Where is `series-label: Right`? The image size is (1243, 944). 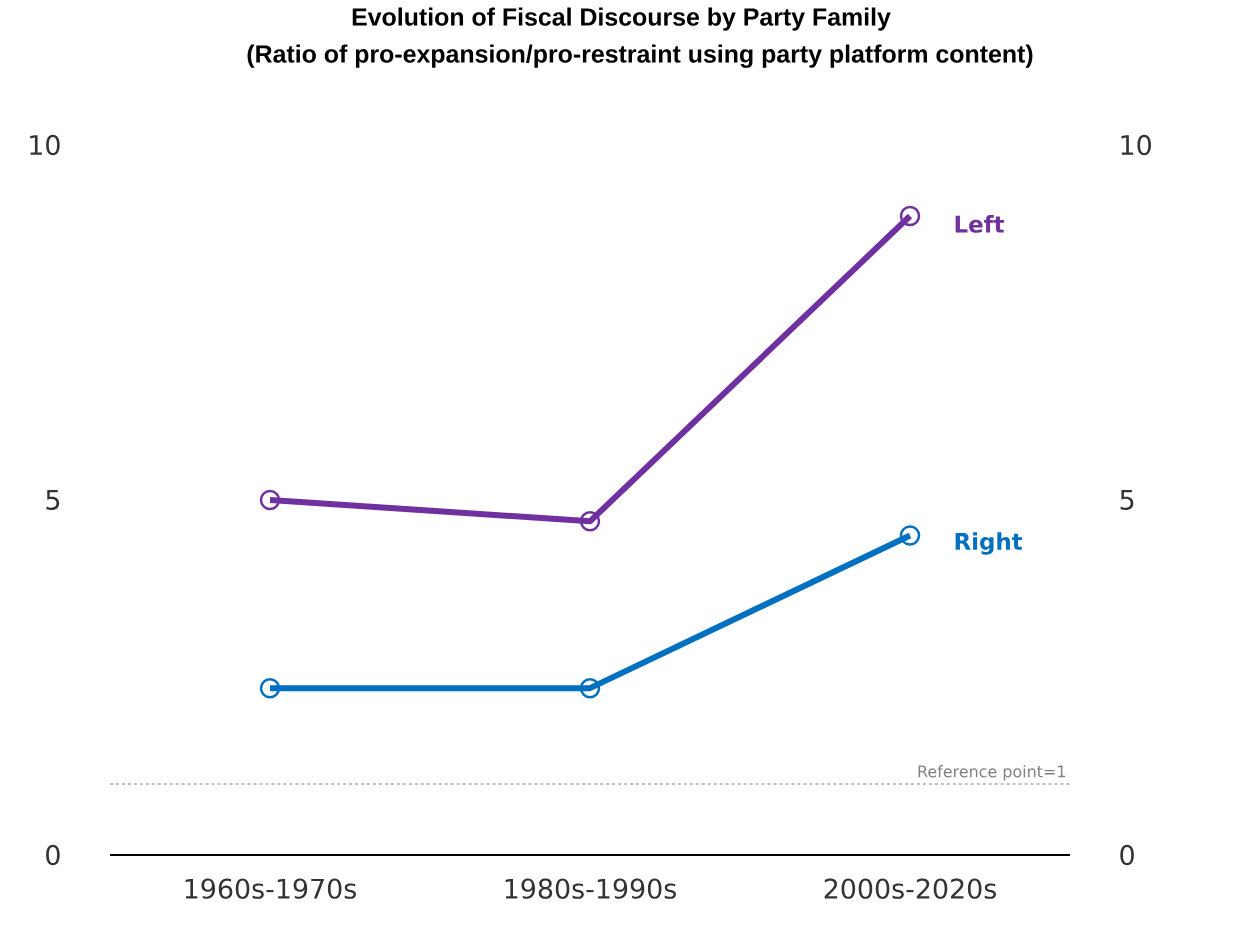 series-label: Right is located at coordinates (989, 543).